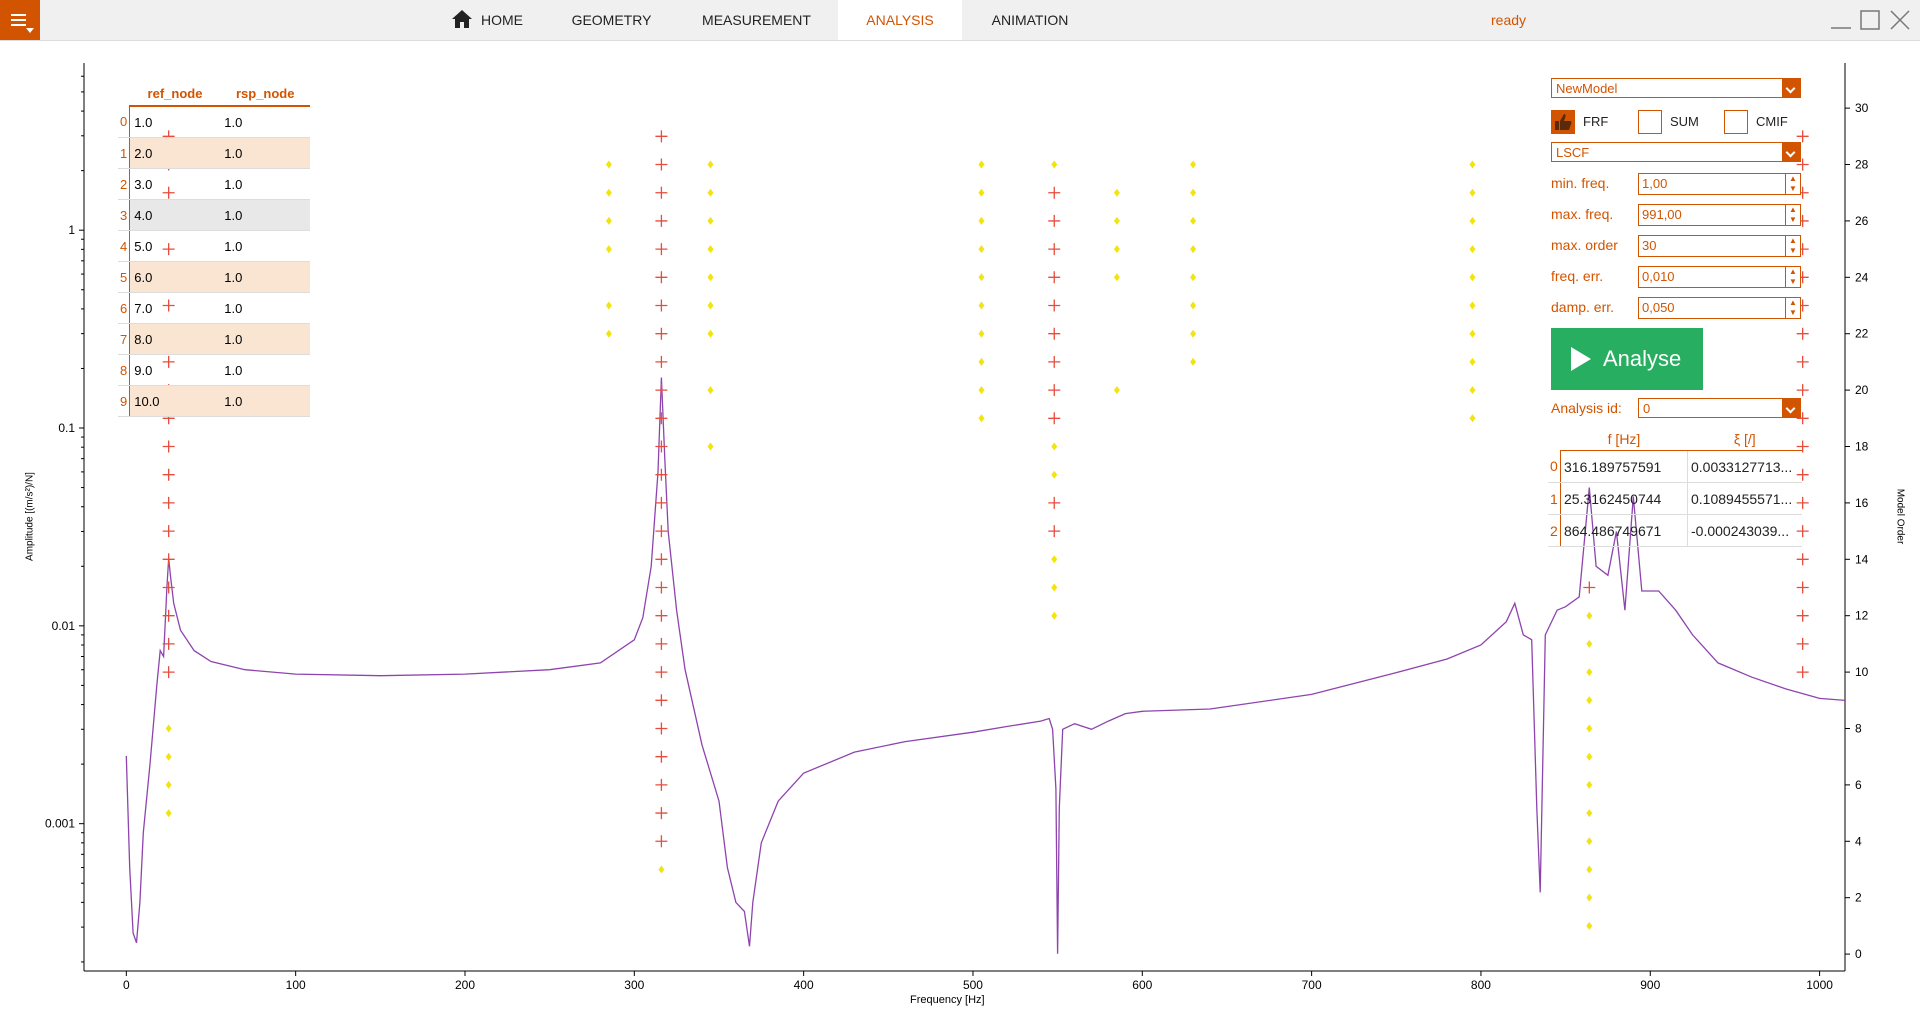  What do you see at coordinates (20, 20) in the screenshot?
I see `menu-button` at bounding box center [20, 20].